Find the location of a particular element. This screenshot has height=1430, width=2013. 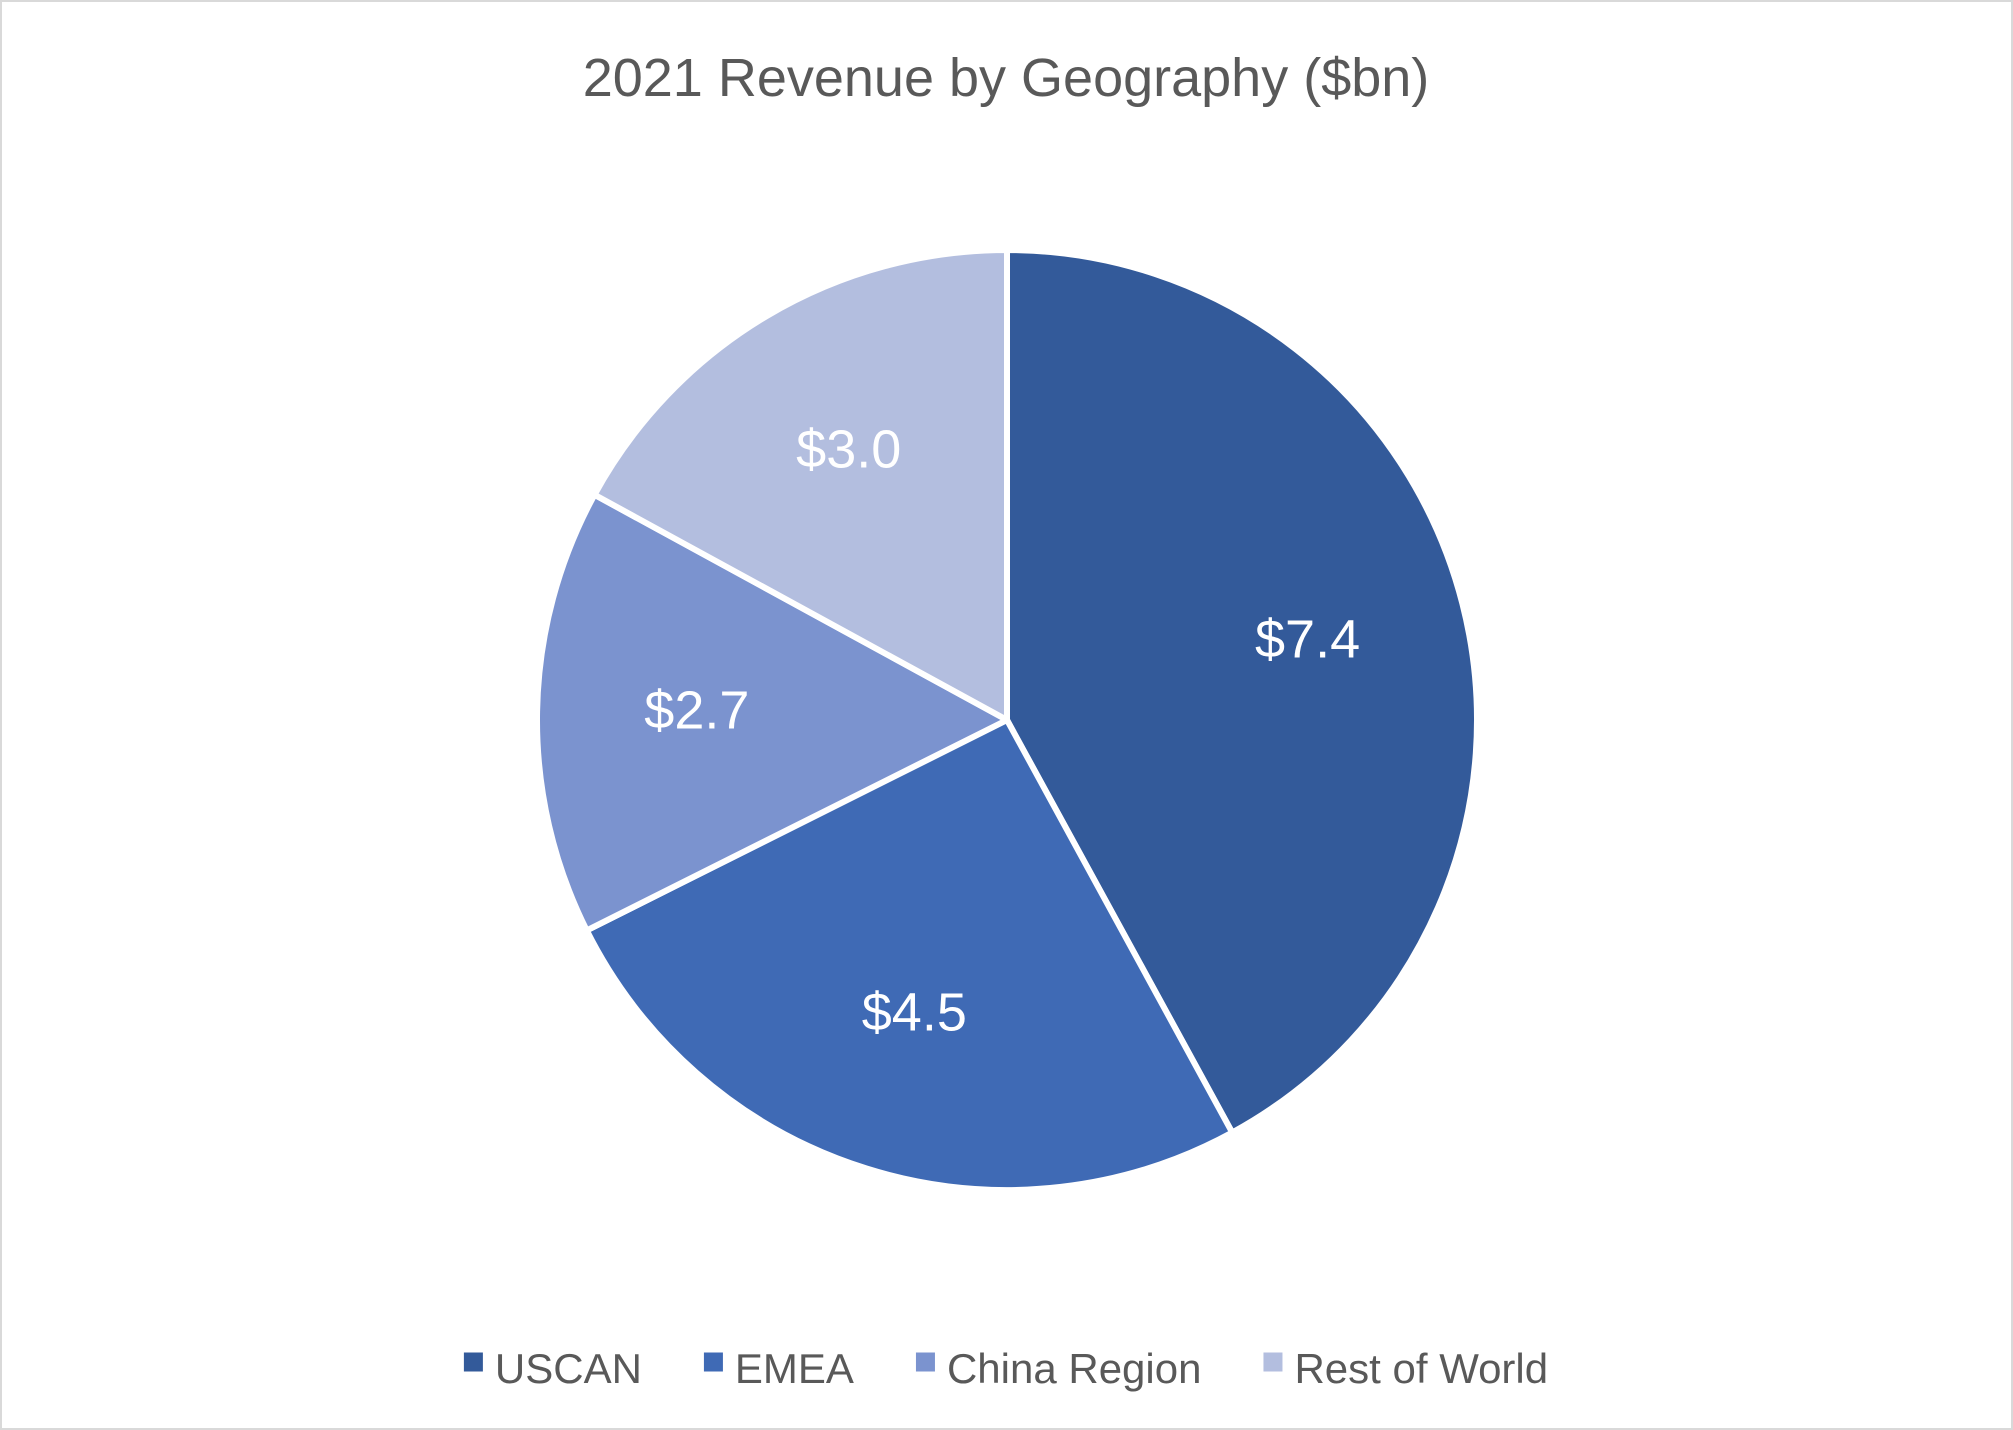

legend-item-emea: EMEA is located at coordinates (778, 1368).